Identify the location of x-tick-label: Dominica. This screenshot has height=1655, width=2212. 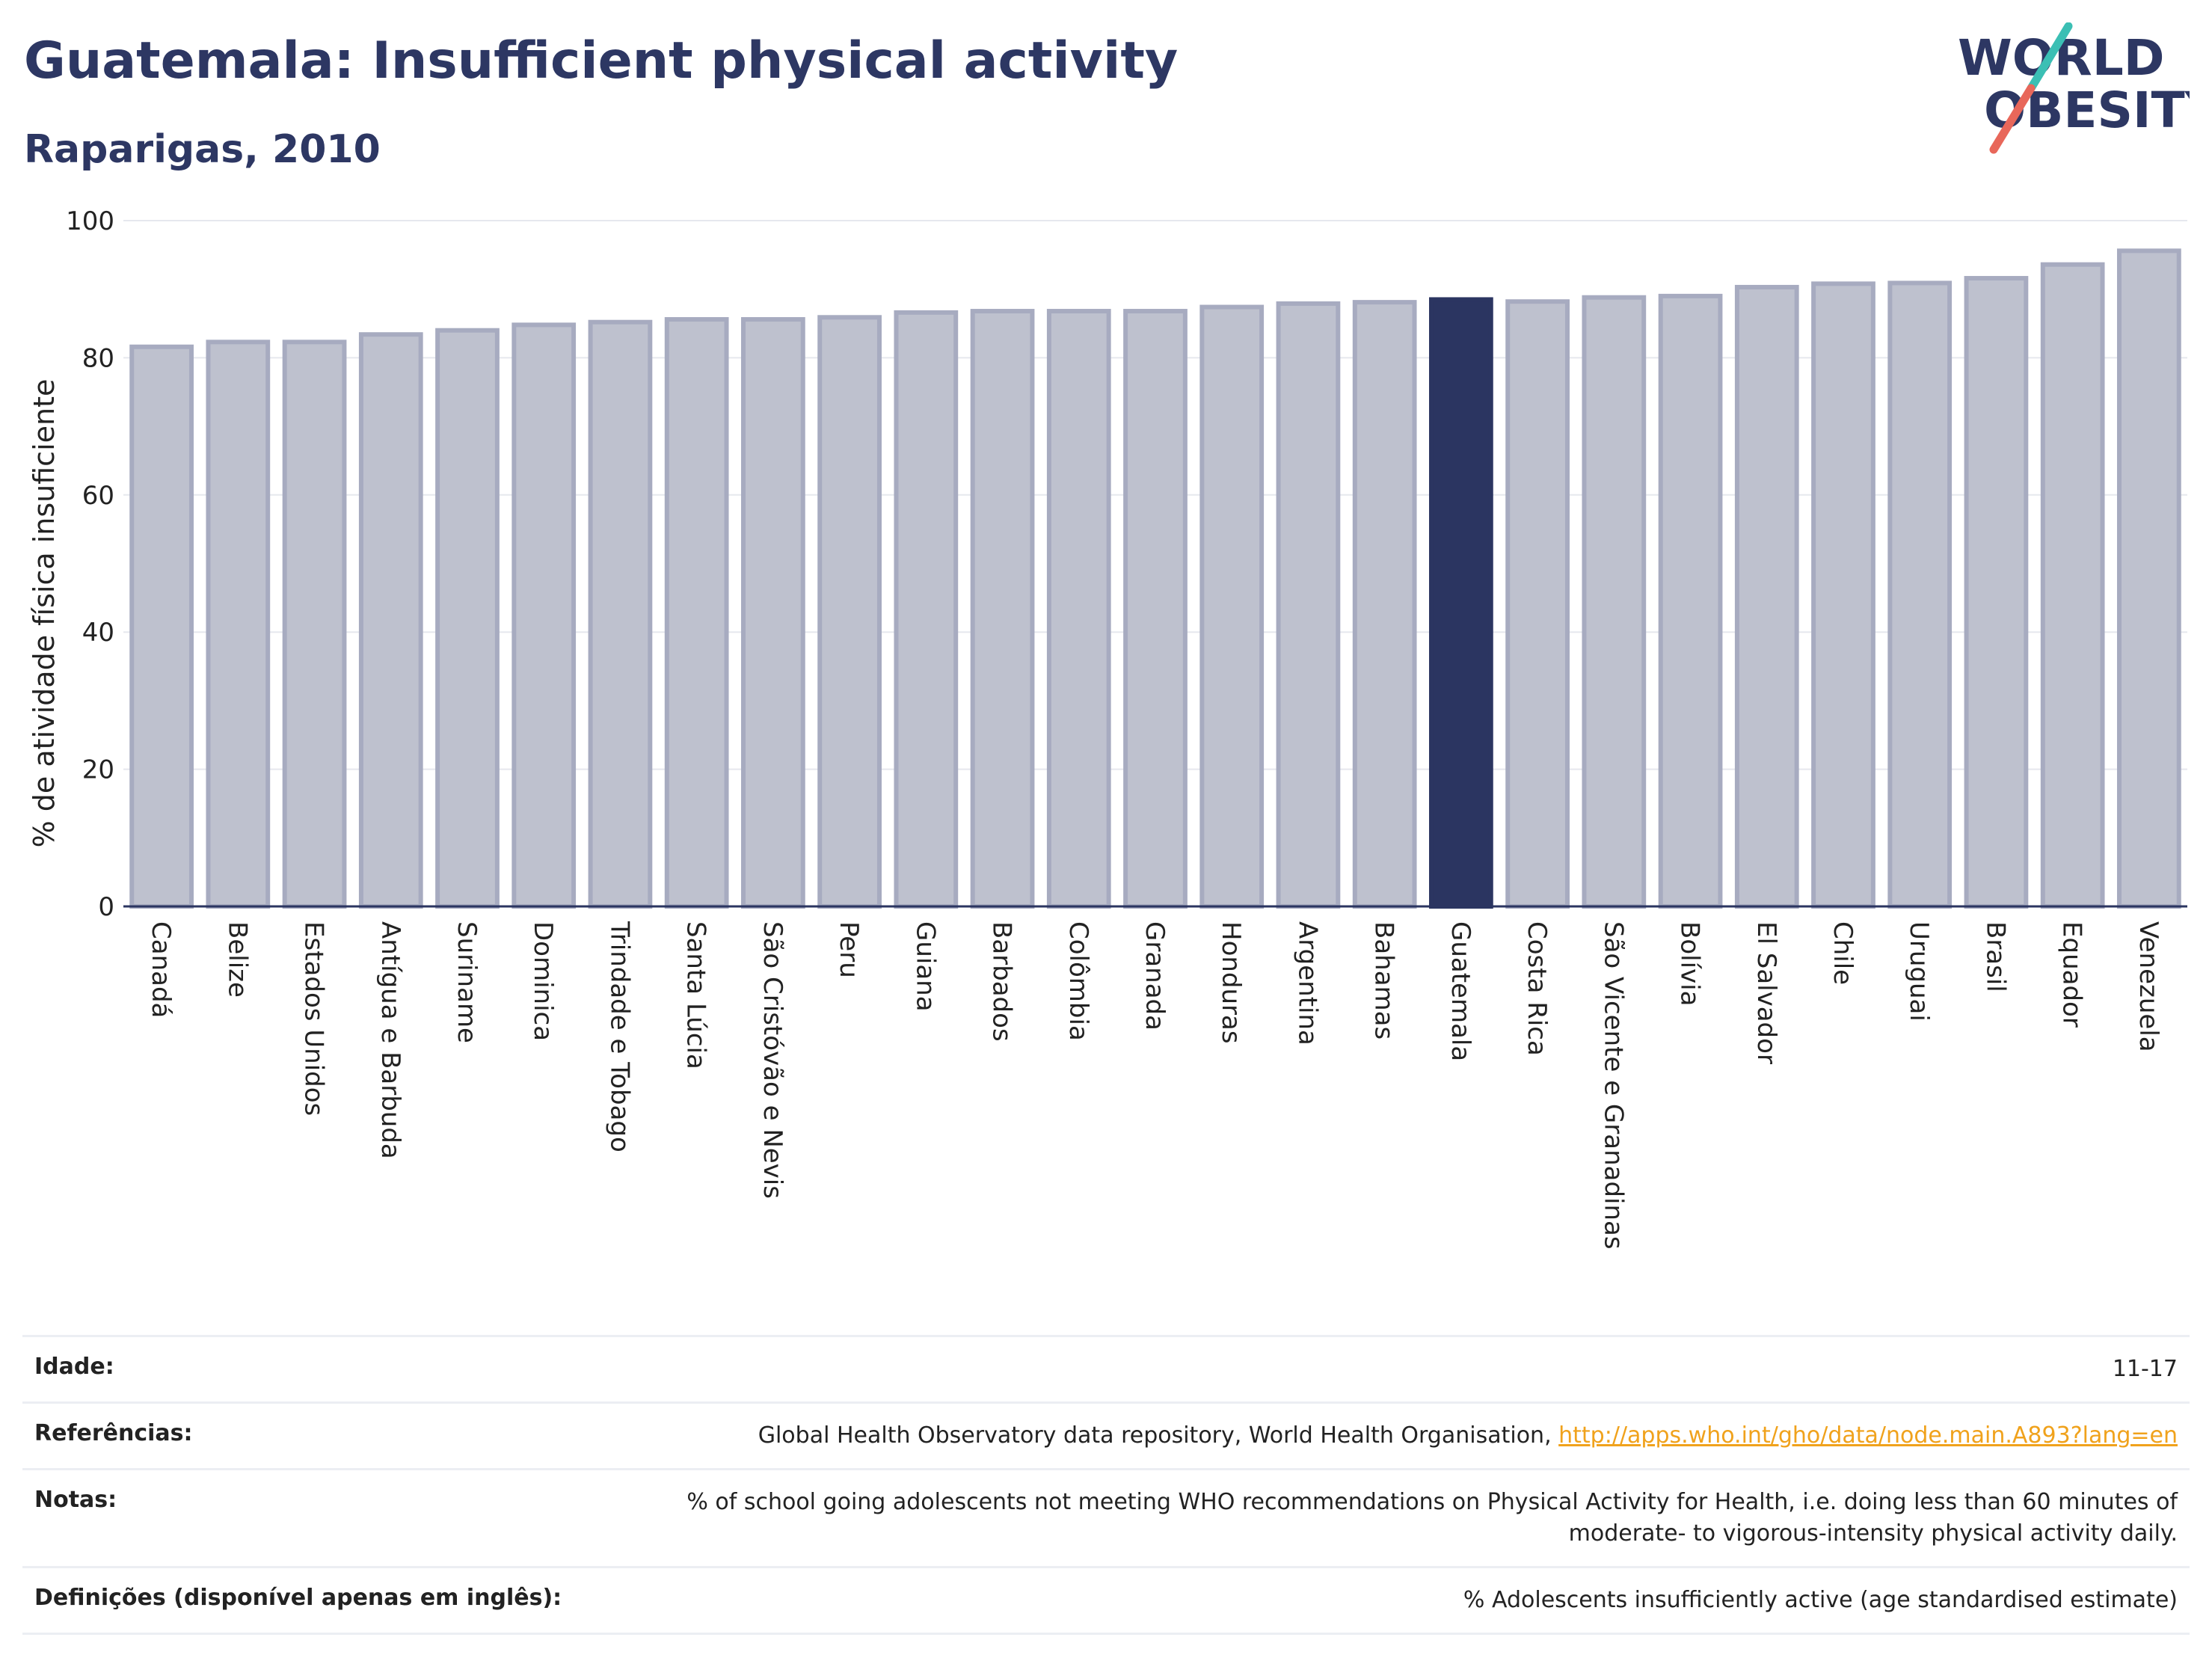
(543, 981).